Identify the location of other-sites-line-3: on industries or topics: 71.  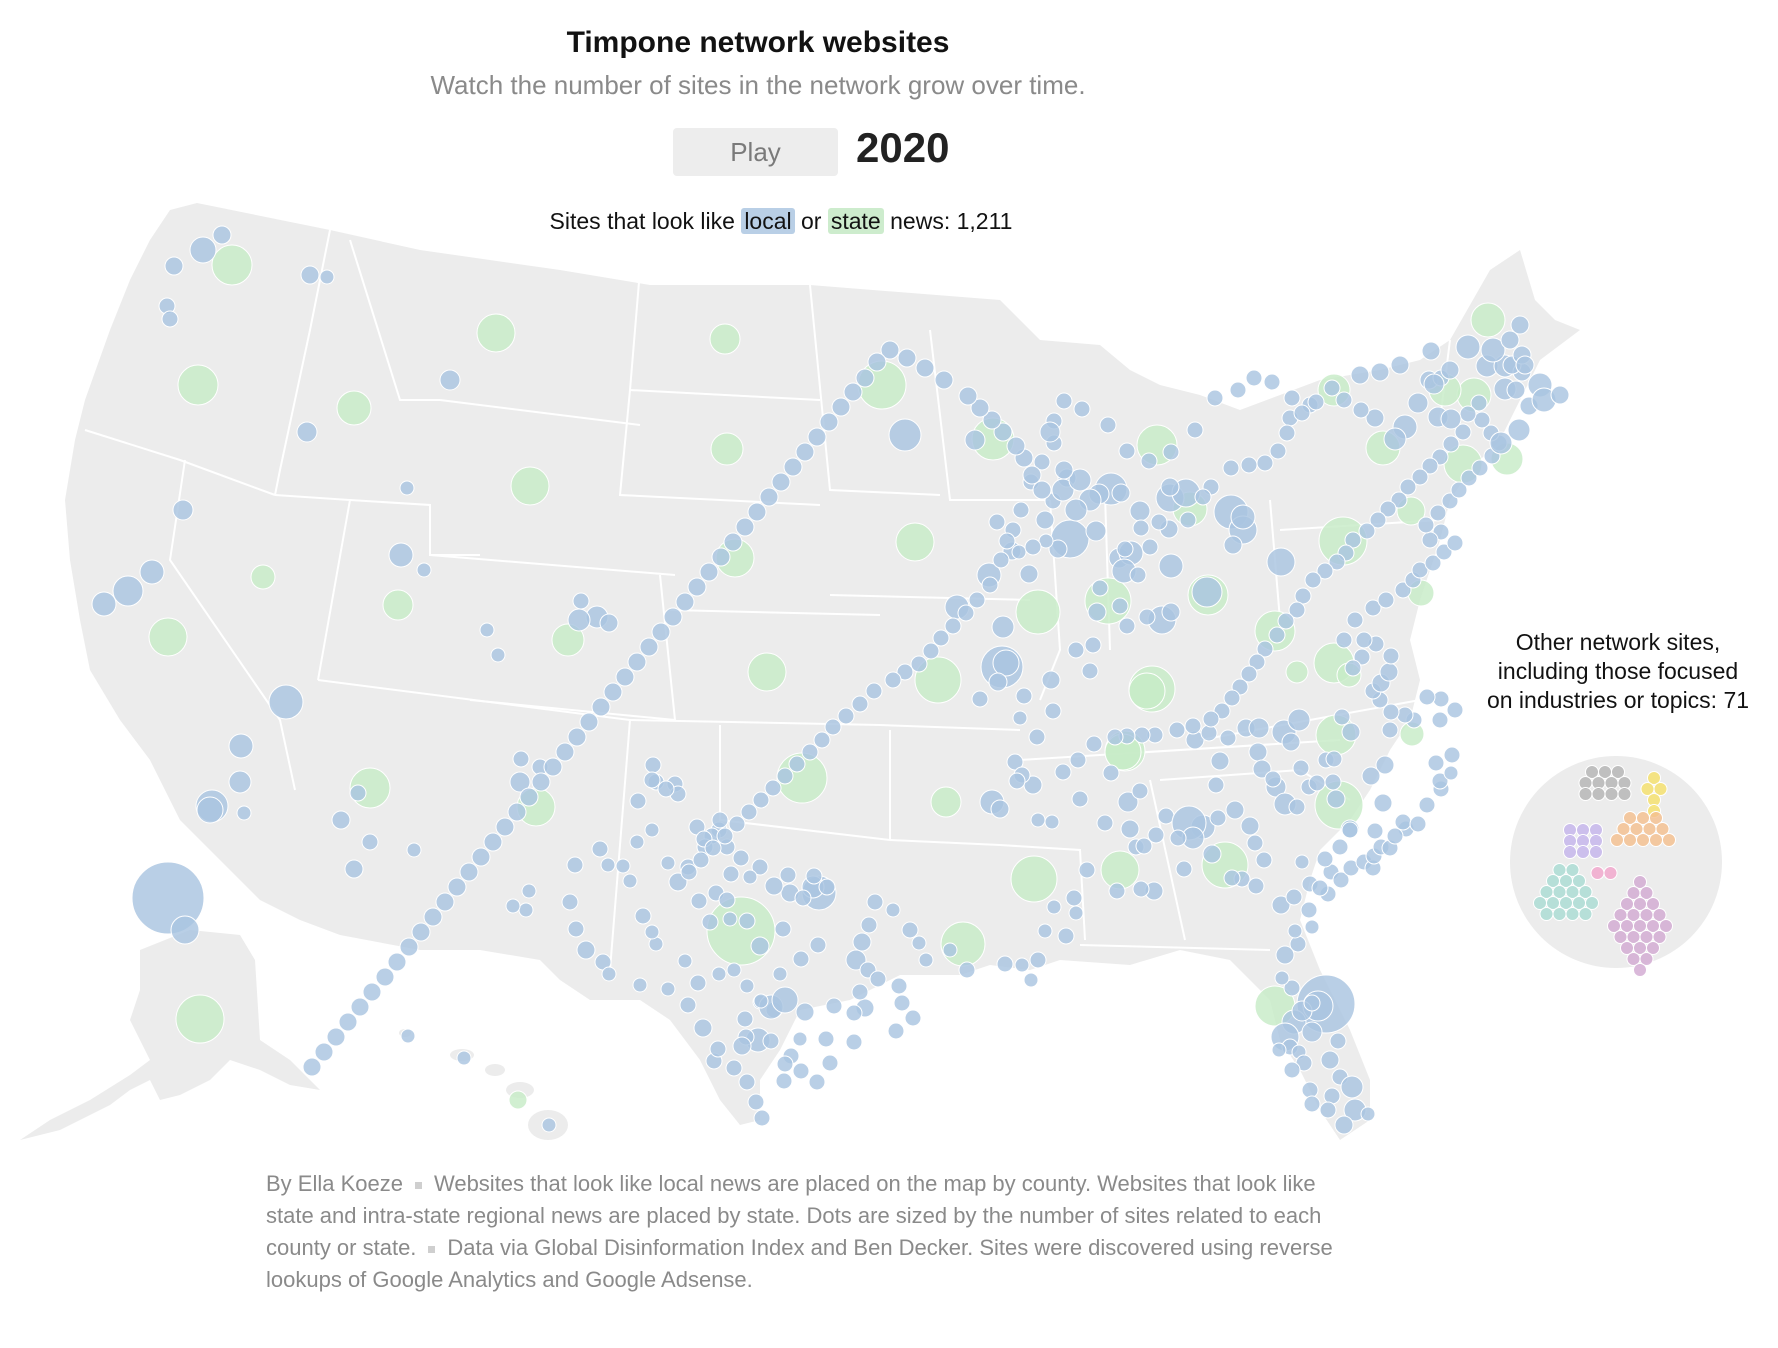
(1618, 700).